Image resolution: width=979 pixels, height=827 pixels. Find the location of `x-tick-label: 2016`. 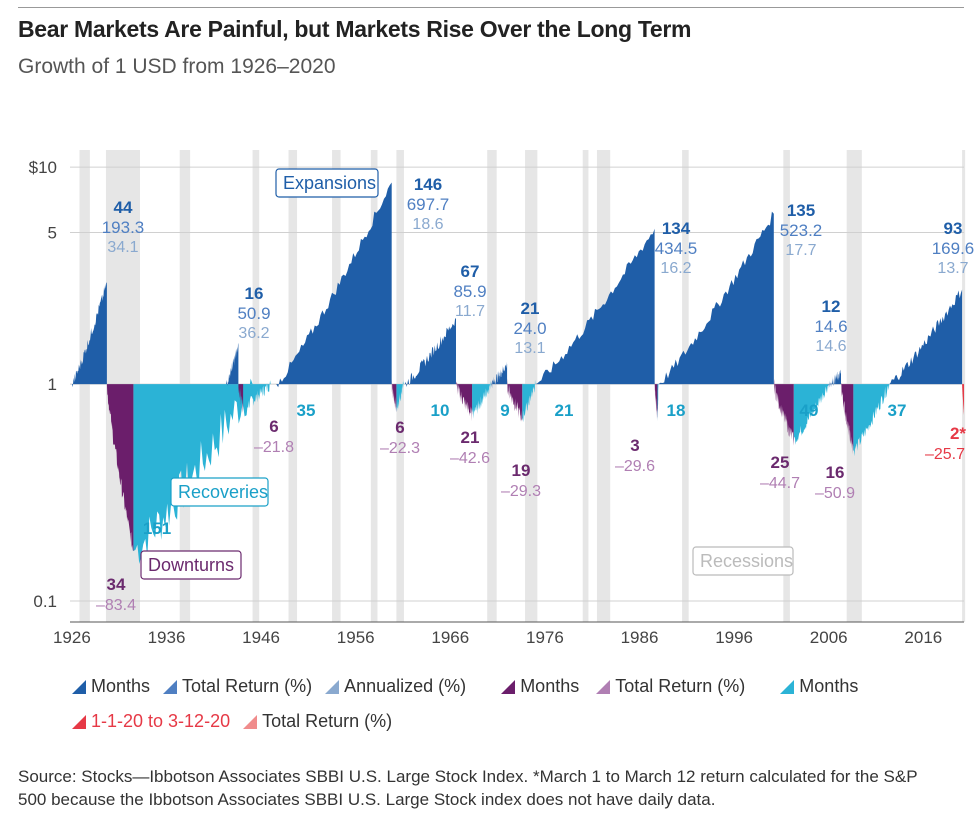

x-tick-label: 2016 is located at coordinates (923, 637).